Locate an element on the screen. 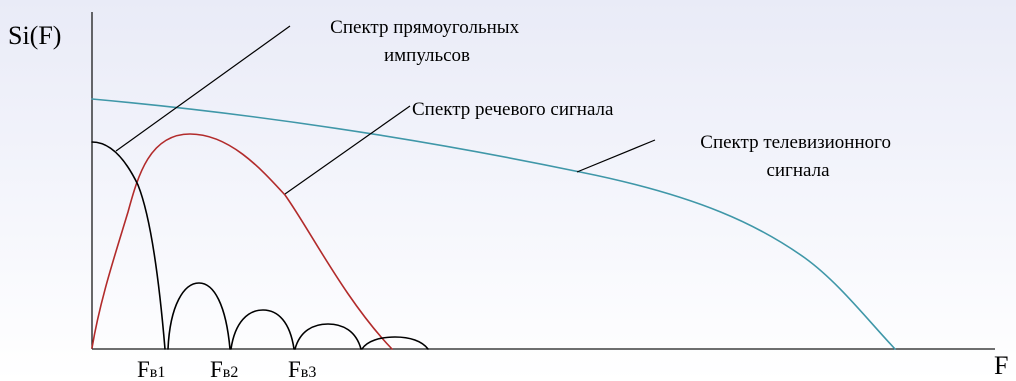 This screenshot has width=1016, height=381. tick-label-fv2: Fв2 is located at coordinates (224, 369).